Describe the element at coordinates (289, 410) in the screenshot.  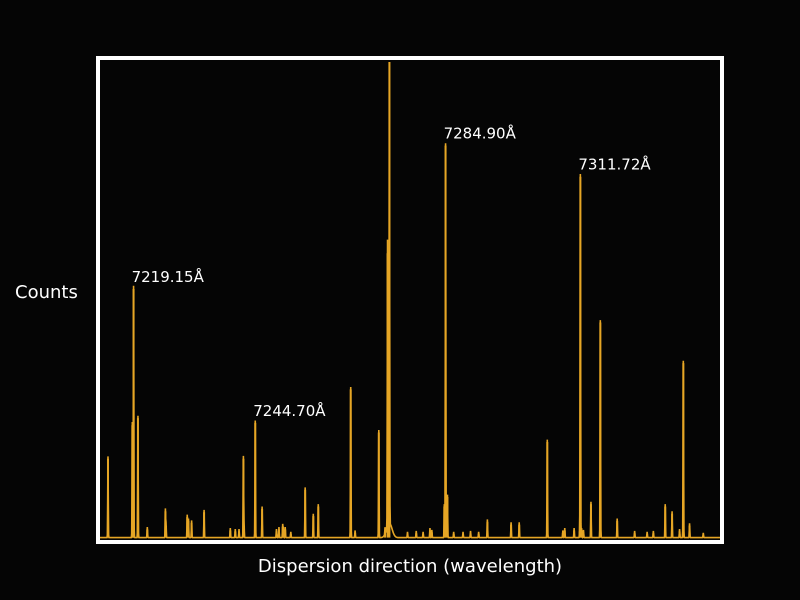
I see `line-annotation: 7244.70Å` at that location.